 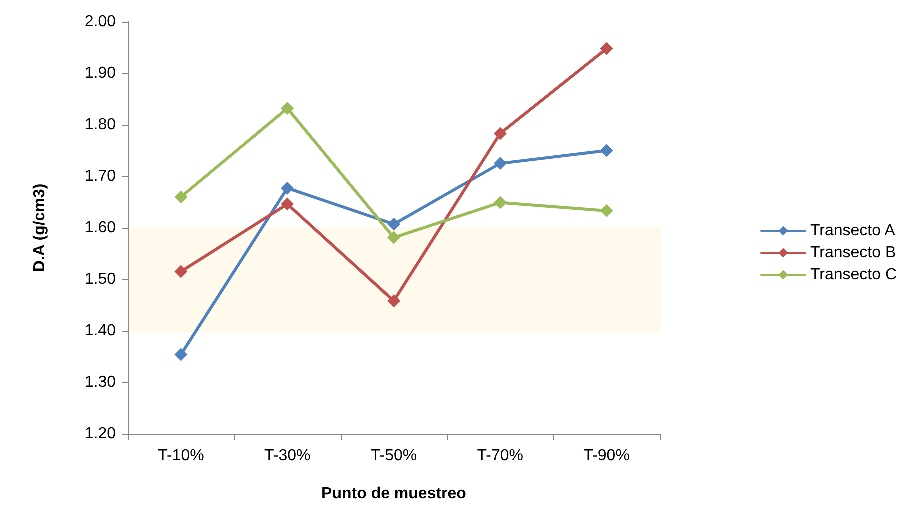 I want to click on x-axis-title: Punto de muestreo, so click(x=394, y=494).